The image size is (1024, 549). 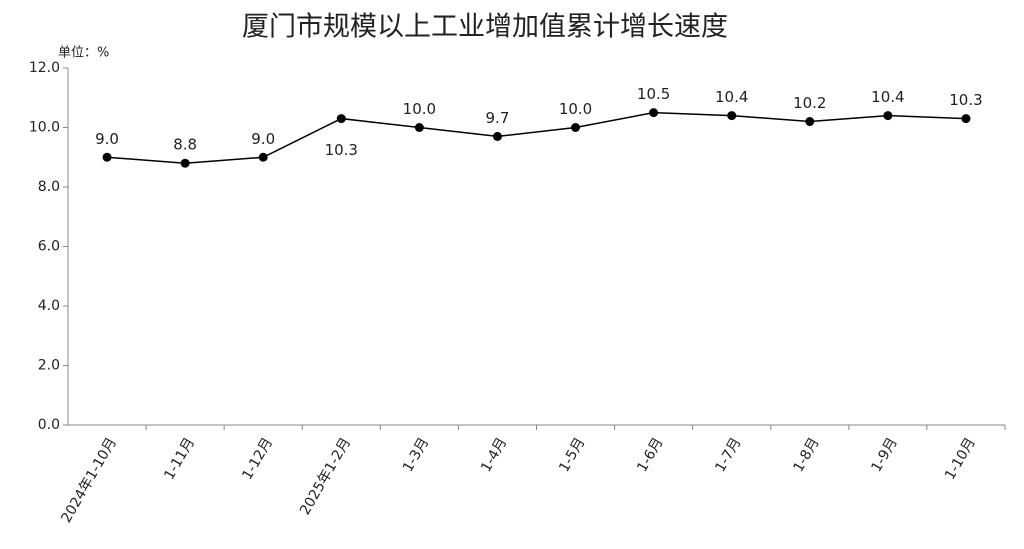 What do you see at coordinates (49, 425) in the screenshot?
I see `y-tick-label: 0.0` at bounding box center [49, 425].